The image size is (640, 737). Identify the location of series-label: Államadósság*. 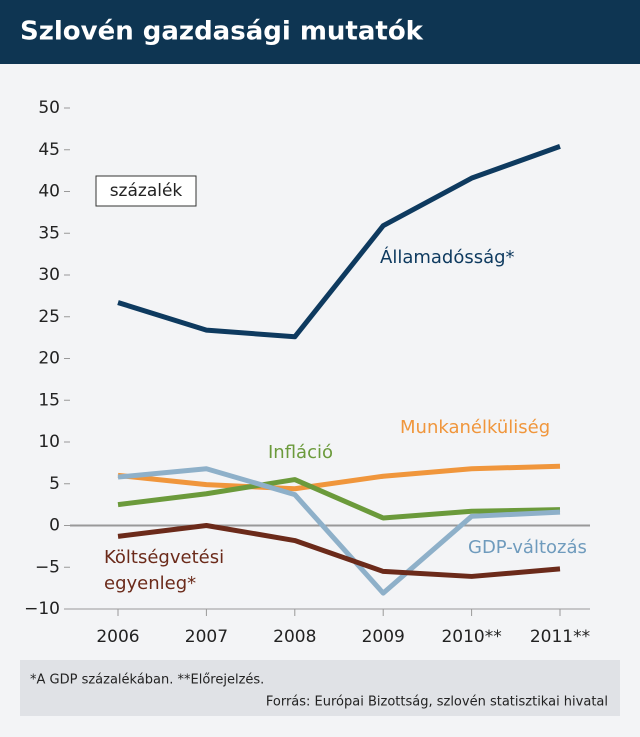
(447, 257).